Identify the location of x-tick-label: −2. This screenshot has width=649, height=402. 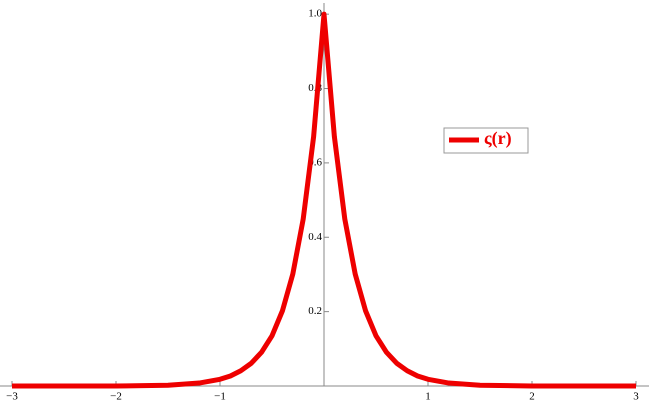
(116, 396).